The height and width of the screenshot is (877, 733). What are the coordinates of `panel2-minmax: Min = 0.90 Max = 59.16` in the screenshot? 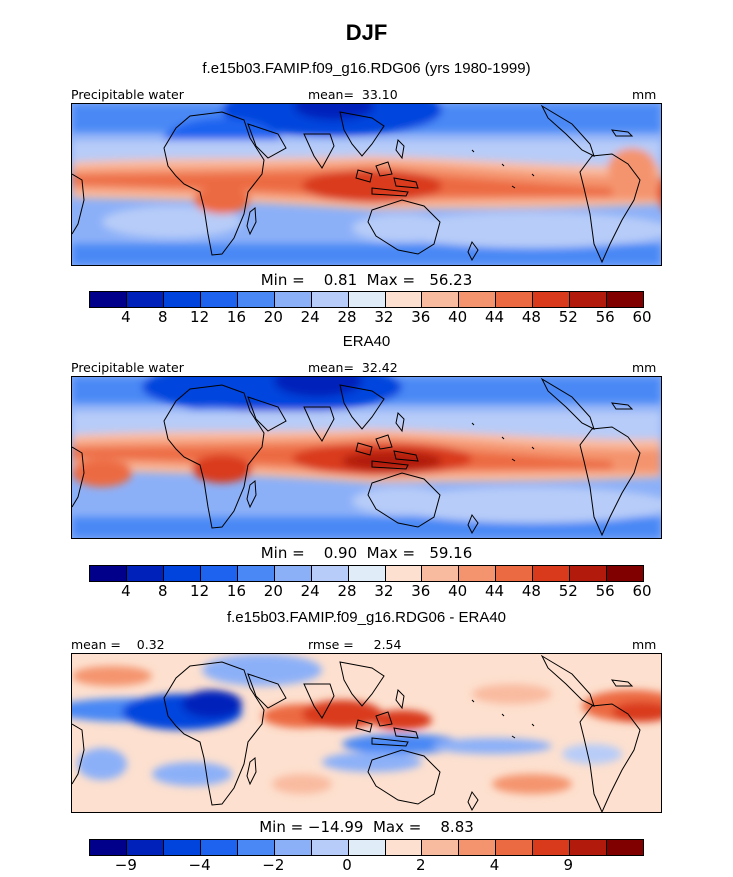 It's located at (366, 553).